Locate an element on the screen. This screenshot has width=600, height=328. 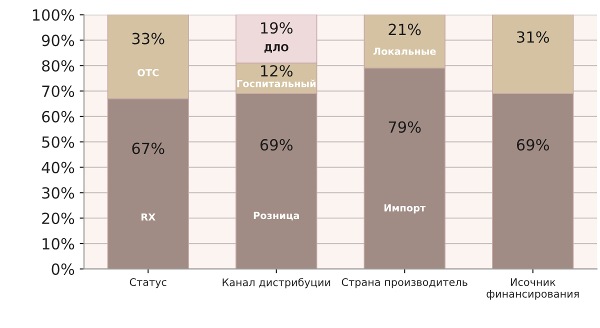
y-tick-label: 90% is located at coordinates (58, 40).